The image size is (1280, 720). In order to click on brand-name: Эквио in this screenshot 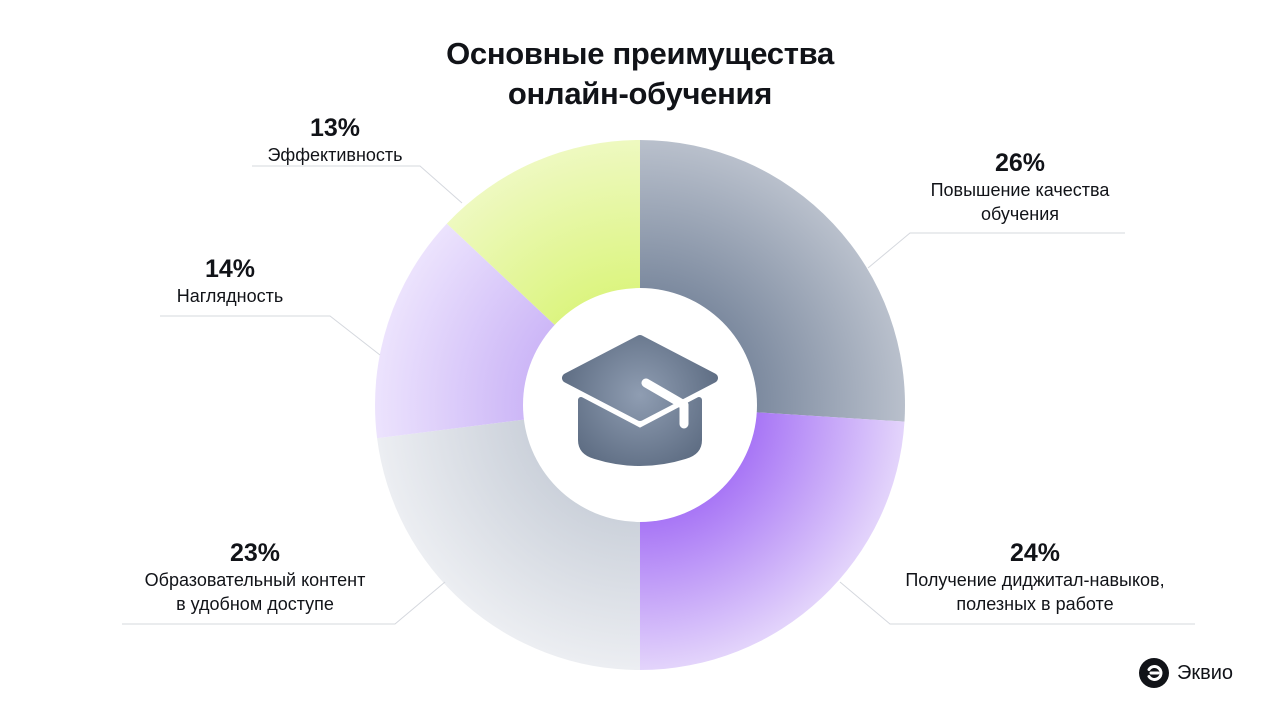, I will do `click(1205, 672)`.